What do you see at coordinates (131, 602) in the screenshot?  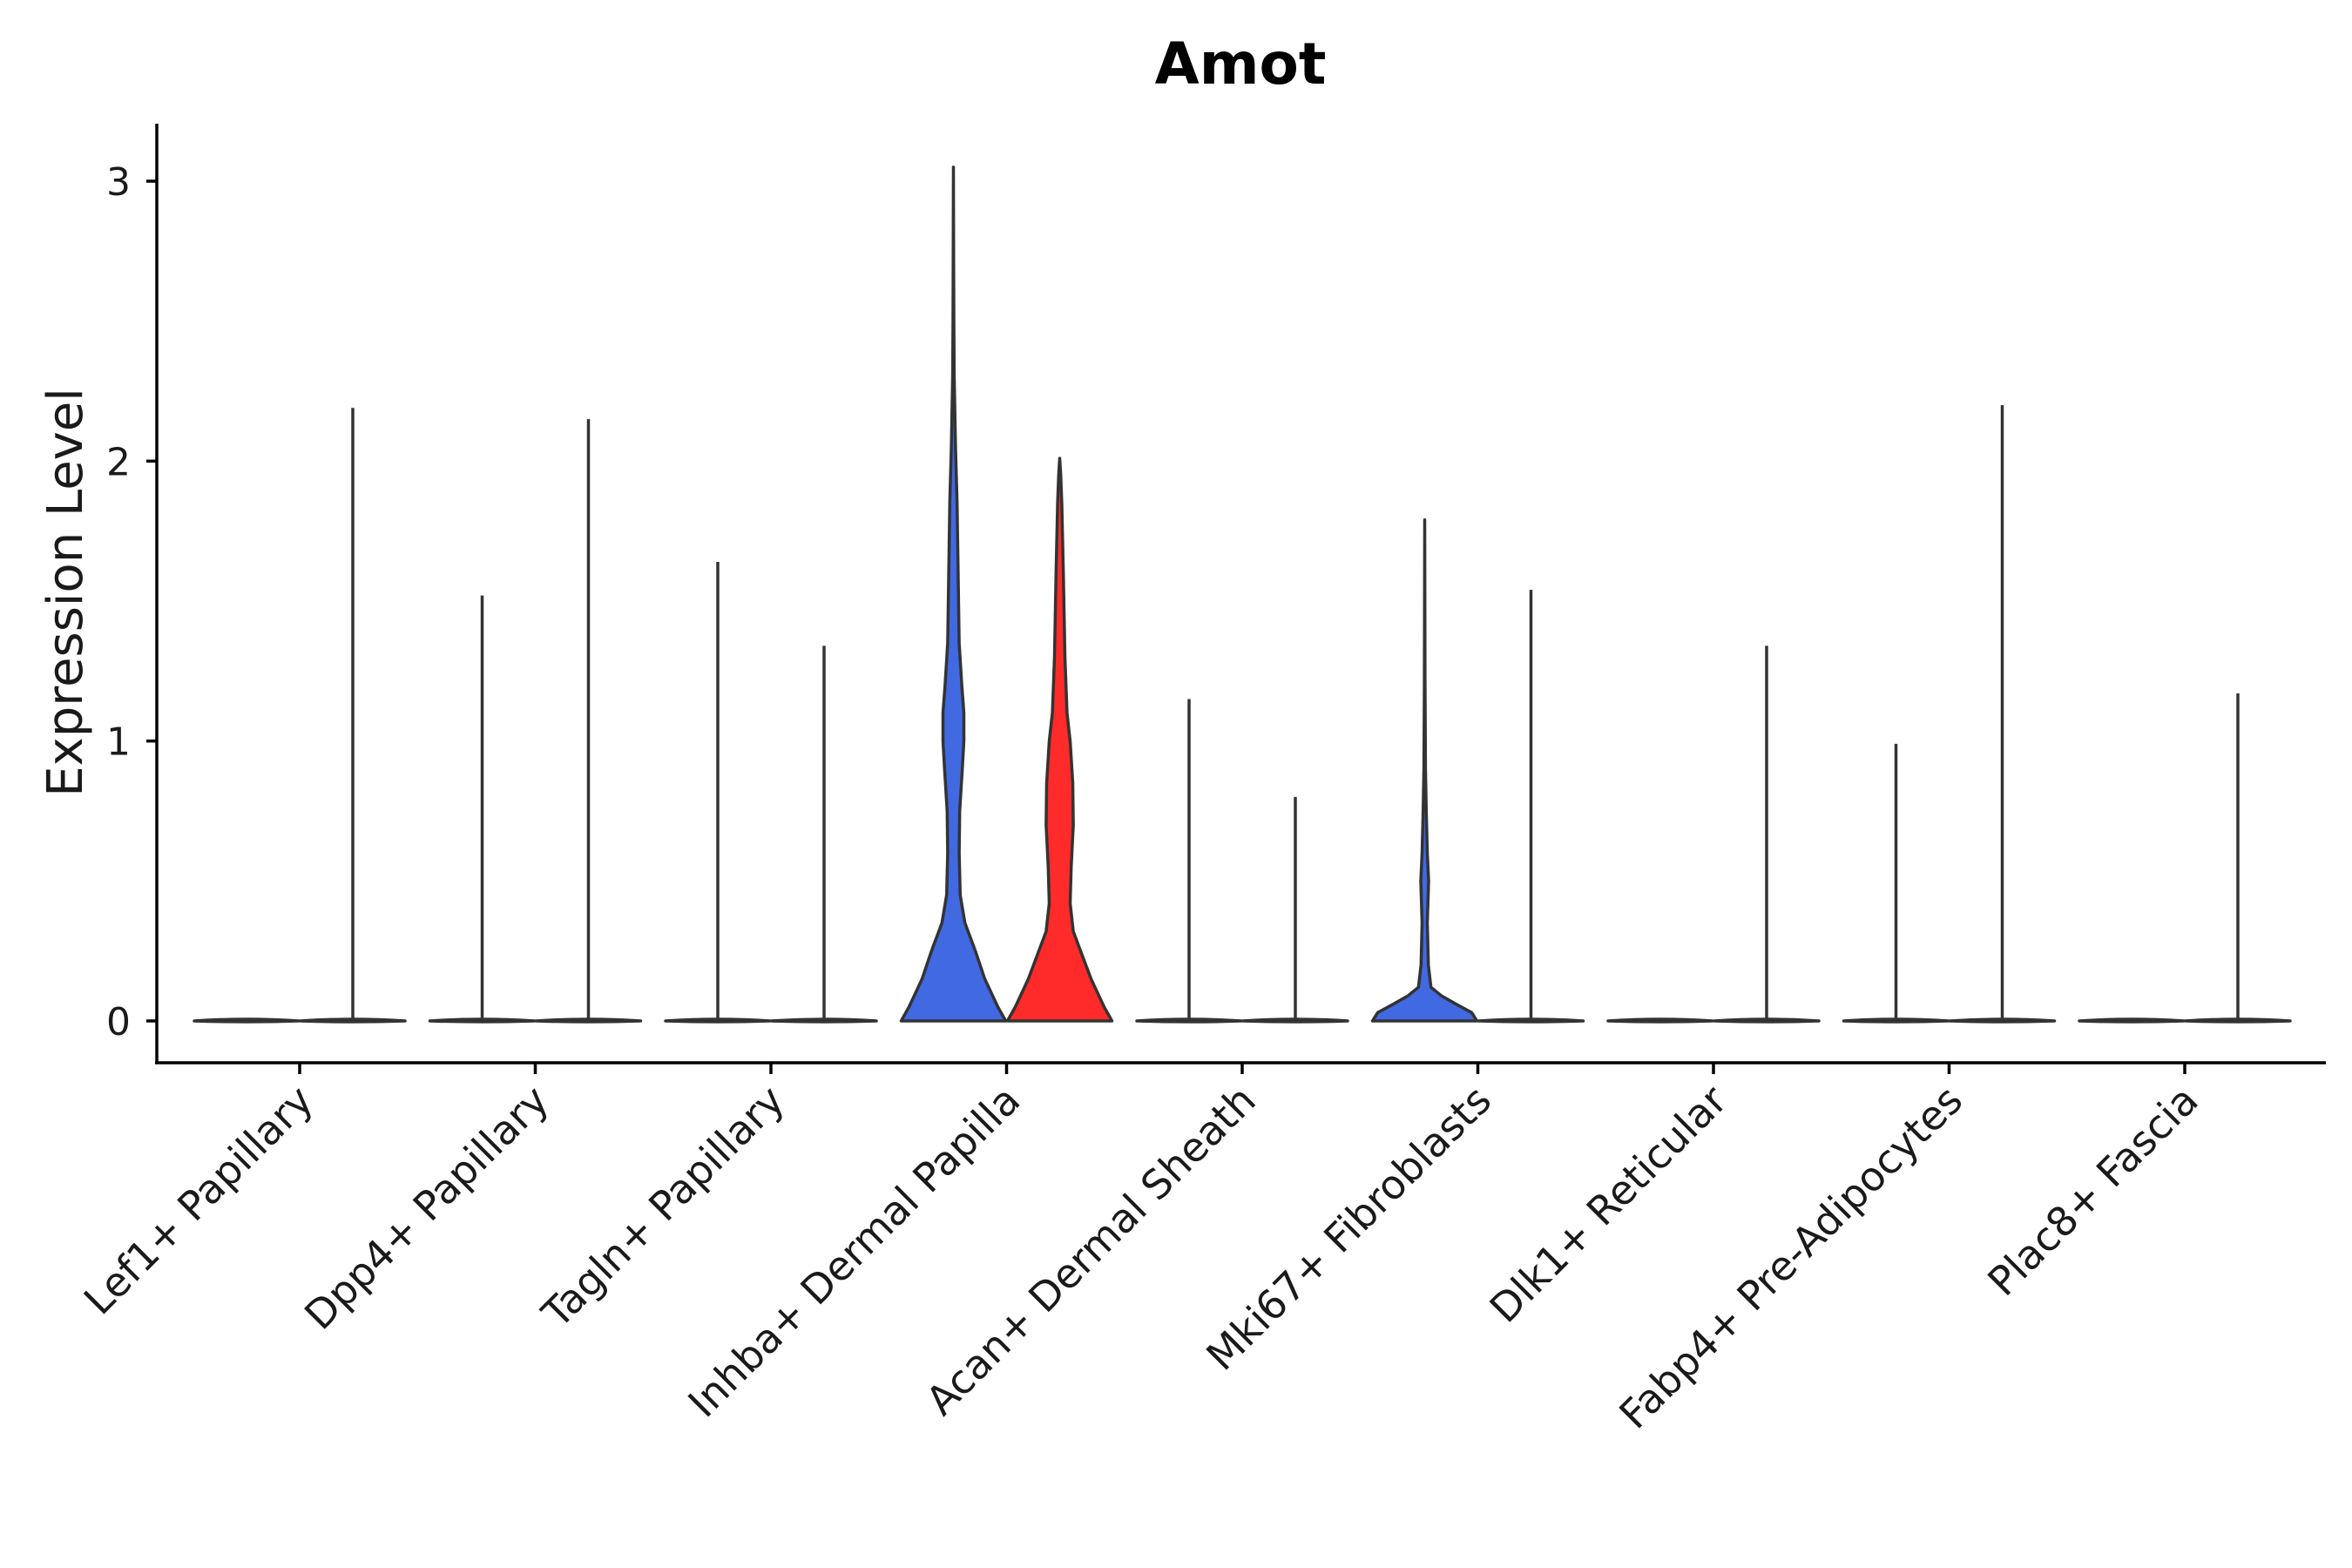 I see `y-ticks: 0 1 2 3` at bounding box center [131, 602].